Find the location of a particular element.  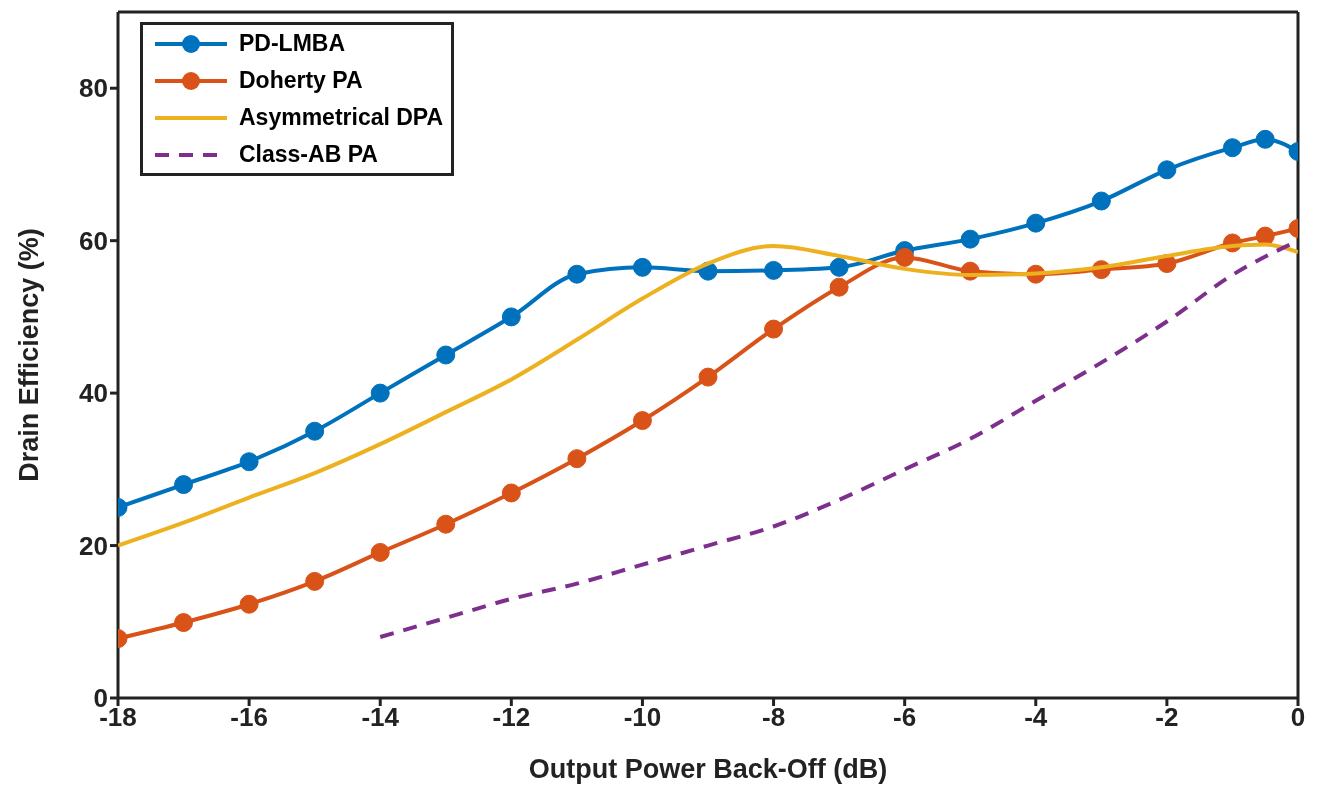

legend-label: Asymmetrical DPA is located at coordinates (341, 117).